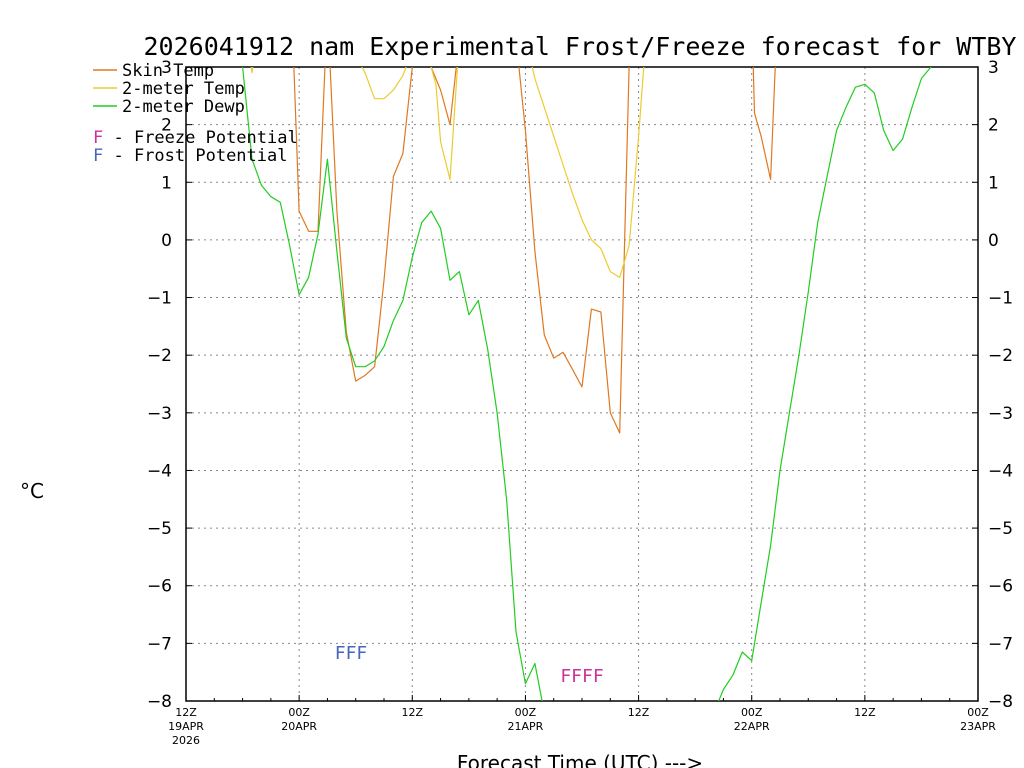  Describe the element at coordinates (159, 587) in the screenshot. I see `y-tick-label-left: −6` at that location.